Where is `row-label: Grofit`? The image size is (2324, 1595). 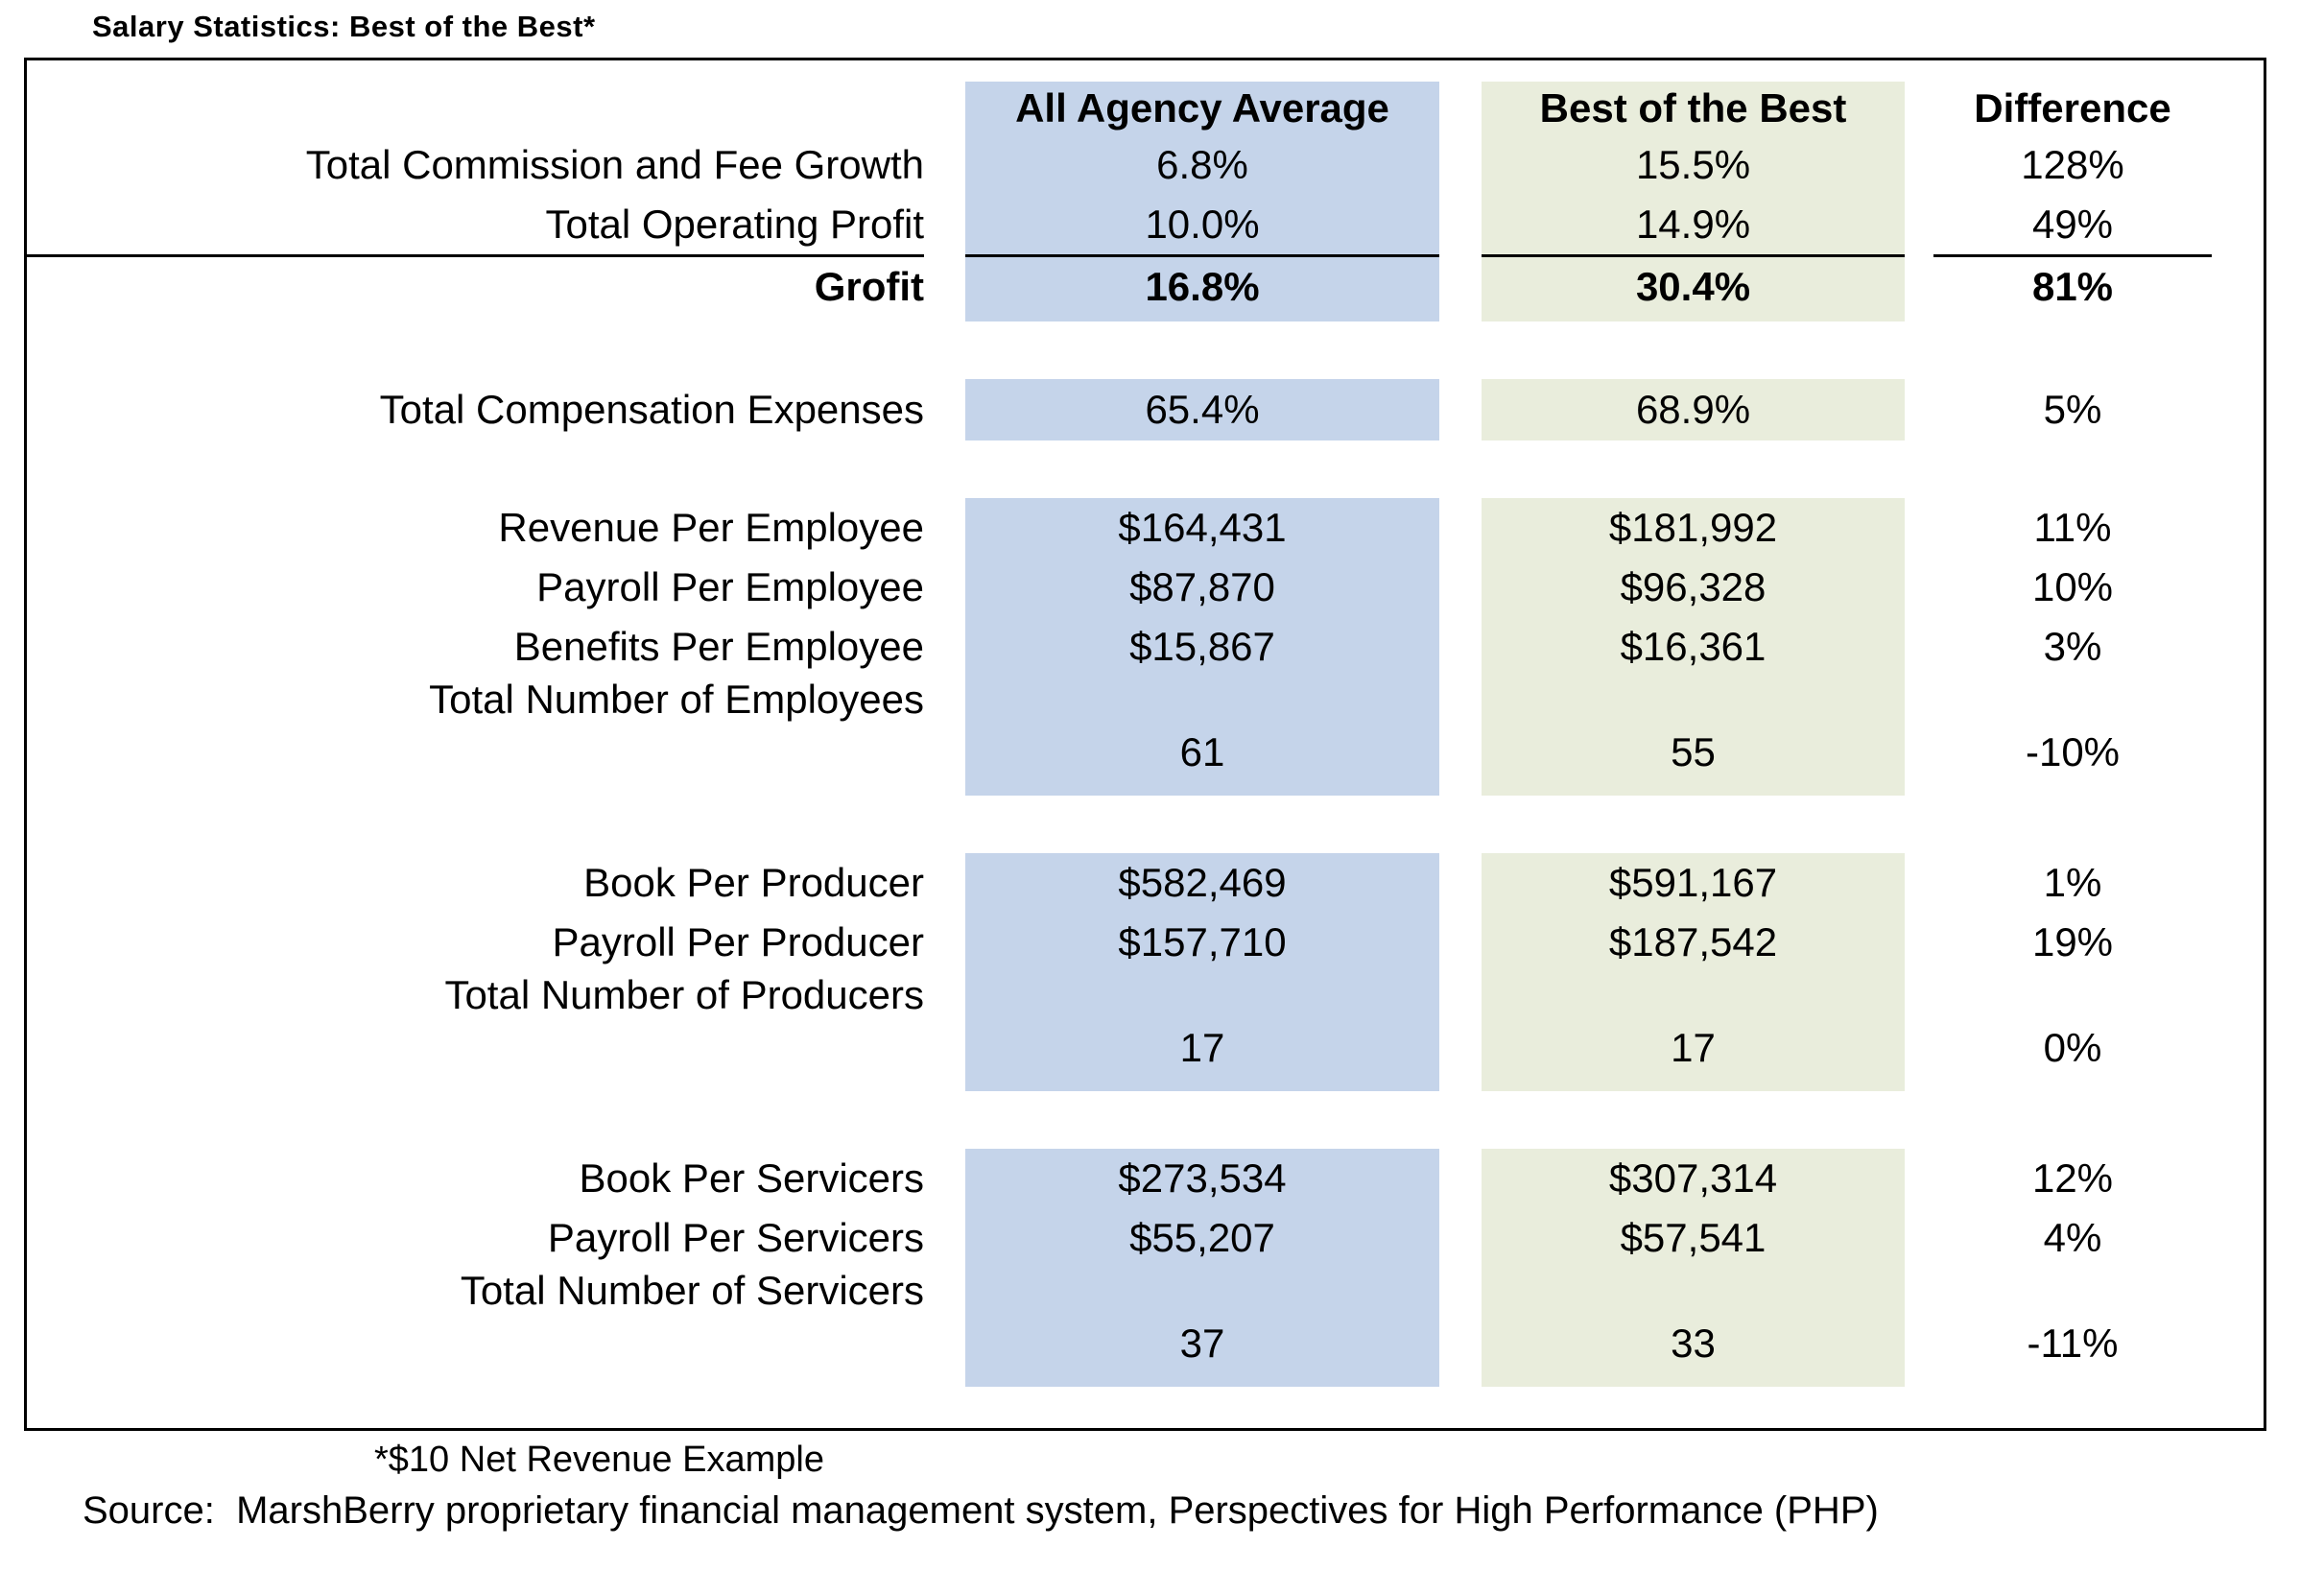
row-label: Grofit is located at coordinates (475, 287).